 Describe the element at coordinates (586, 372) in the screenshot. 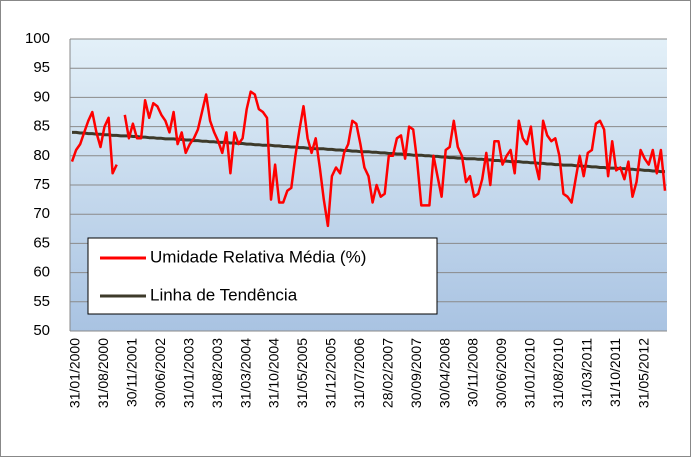

I see `x-tick-label: 31/03/2011` at that location.